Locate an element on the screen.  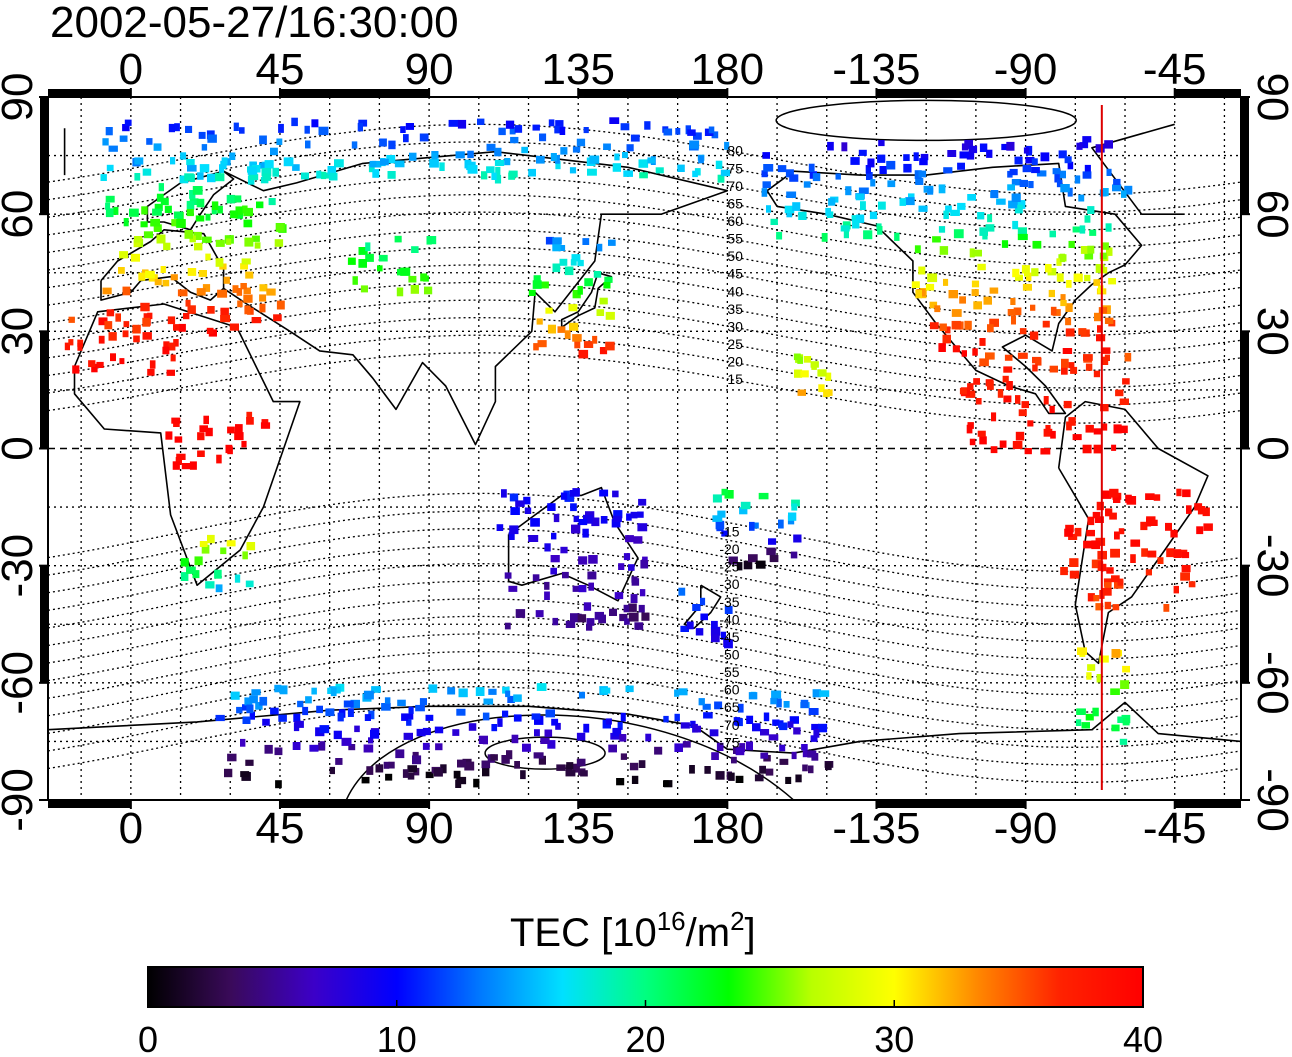
colorbar-tick-label: 0 is located at coordinates (148, 1038).